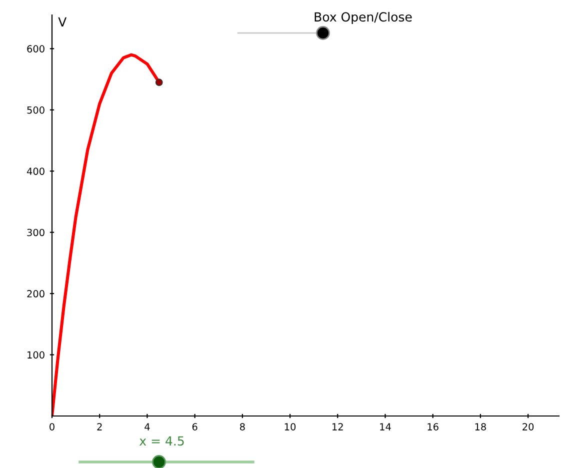 This screenshot has height=468, width=567. What do you see at coordinates (62, 22) in the screenshot?
I see `y-axis-title: V` at bounding box center [62, 22].